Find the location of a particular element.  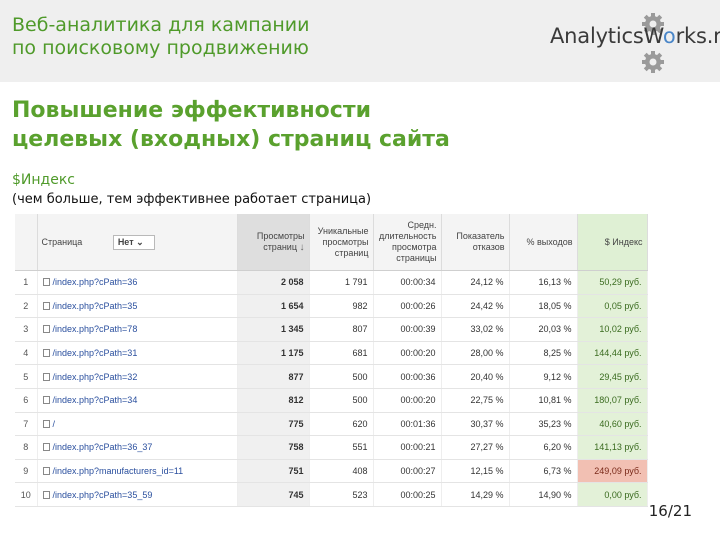

unique-cell: 408 is located at coordinates (341, 471).